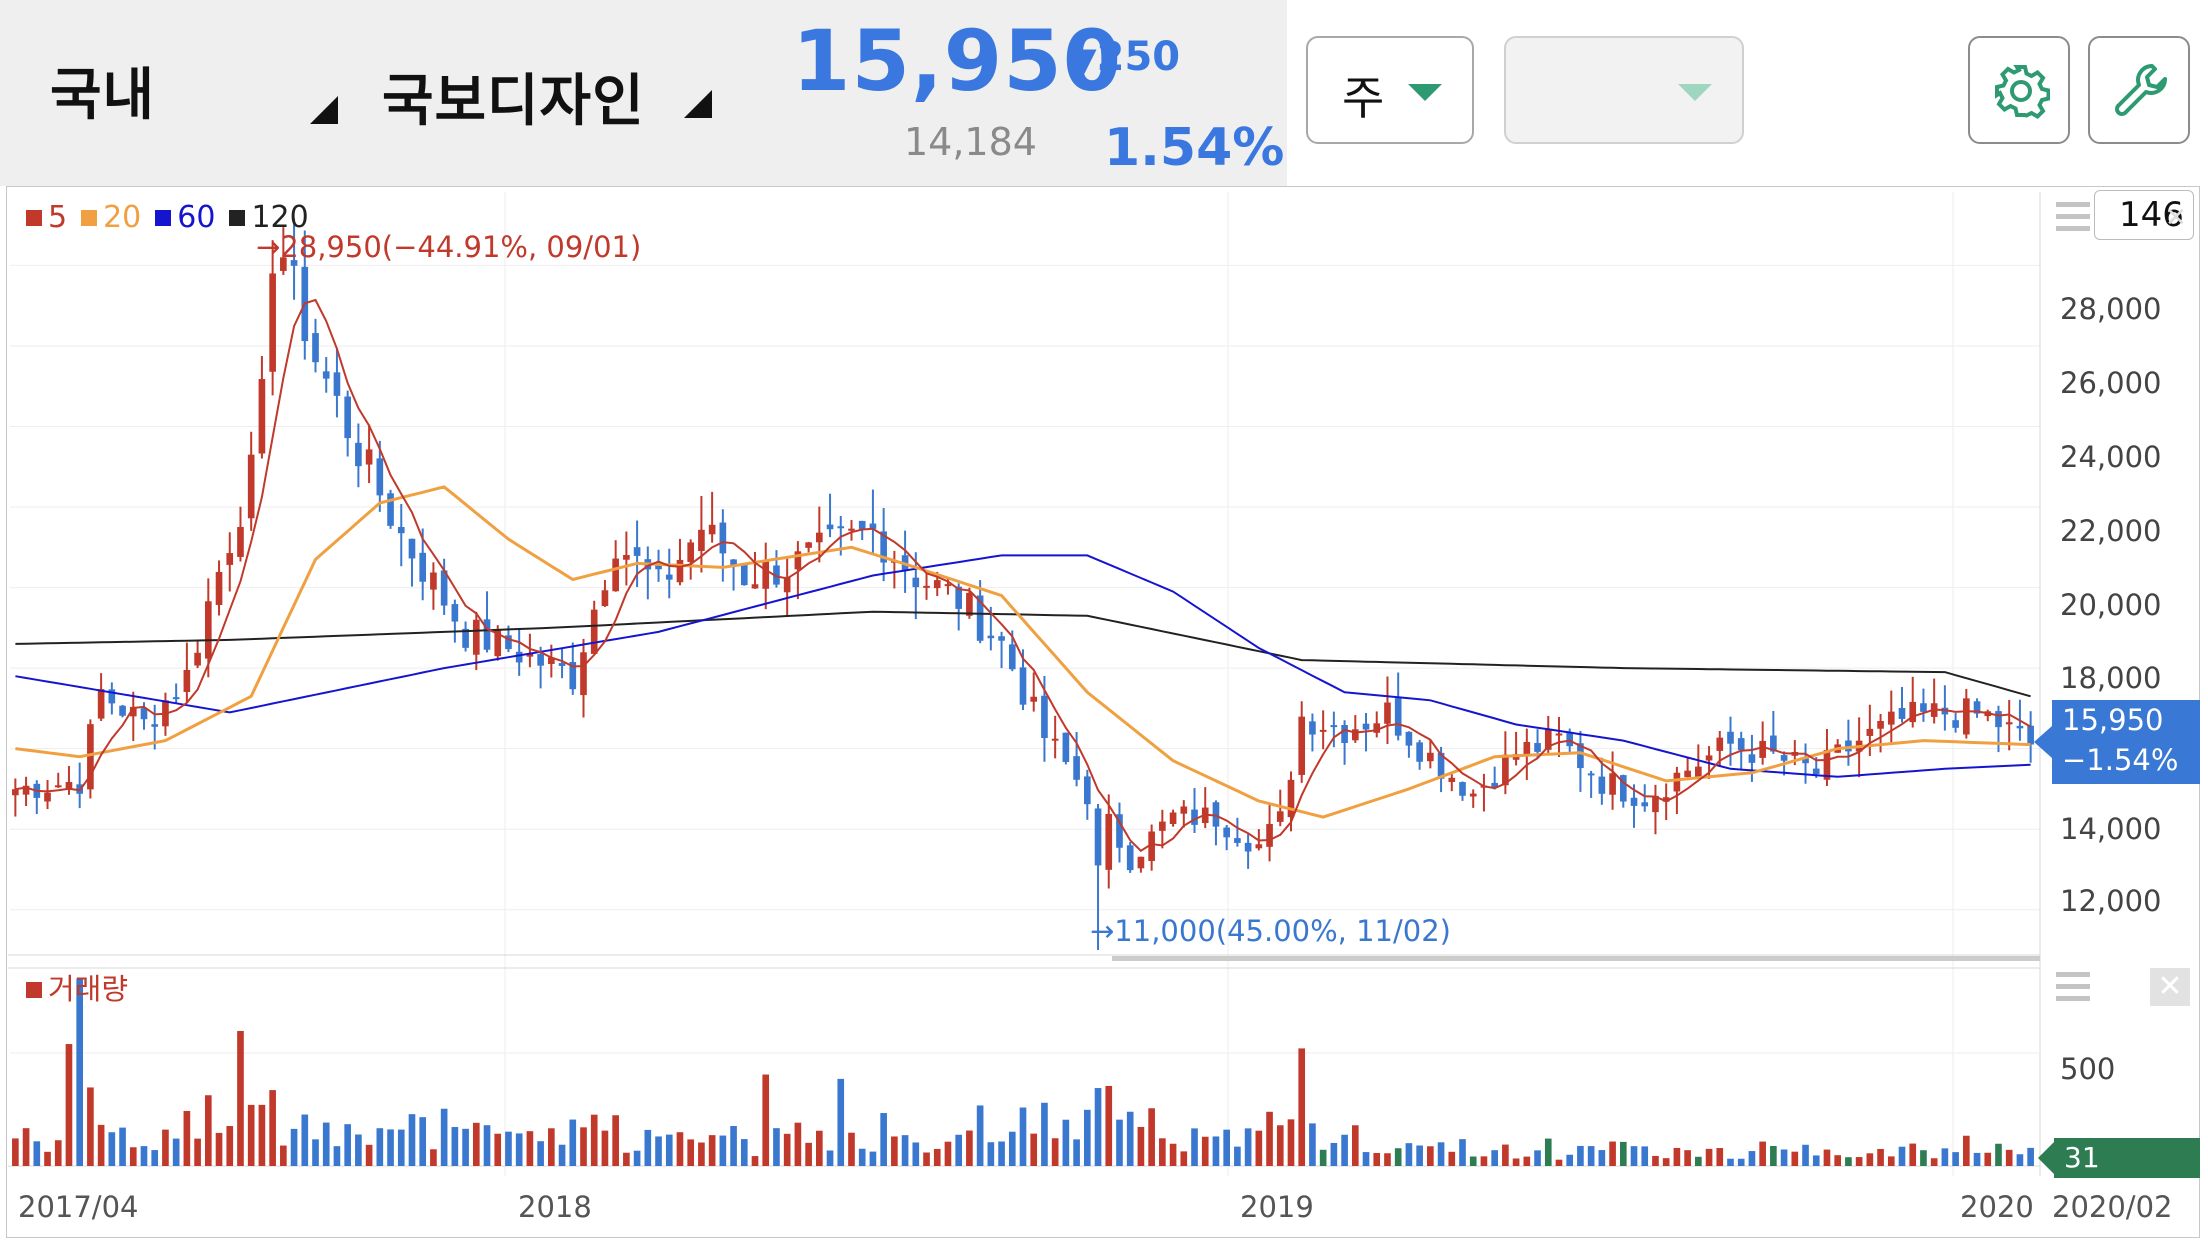 The height and width of the screenshot is (1242, 2208). What do you see at coordinates (449, 247) in the screenshot?
I see `max-price-annotation: →28,950(−44.91%, 09/01)` at bounding box center [449, 247].